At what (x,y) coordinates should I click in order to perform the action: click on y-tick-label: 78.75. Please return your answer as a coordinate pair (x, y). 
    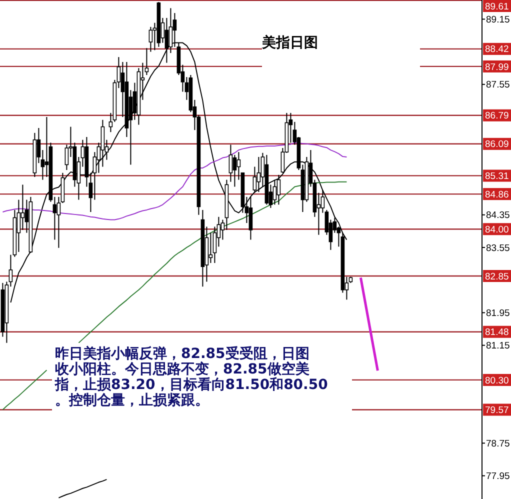
    Looking at the image, I should click on (498, 444).